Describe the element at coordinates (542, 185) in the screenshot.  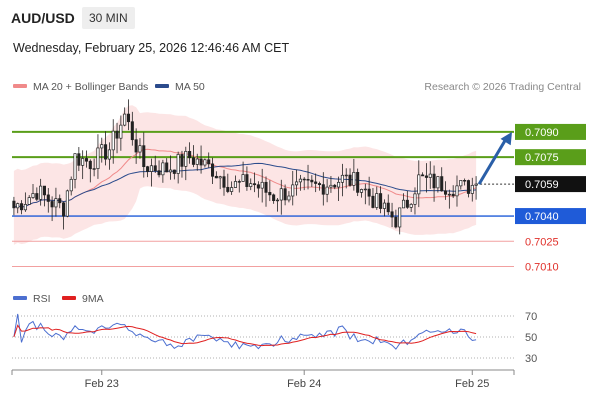
I see `last-price-label: 0.7059` at that location.